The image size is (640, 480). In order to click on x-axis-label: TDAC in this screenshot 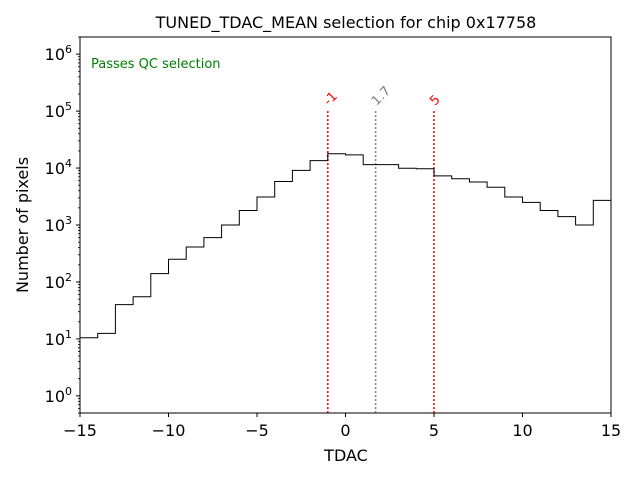, I will do `click(345, 455)`.